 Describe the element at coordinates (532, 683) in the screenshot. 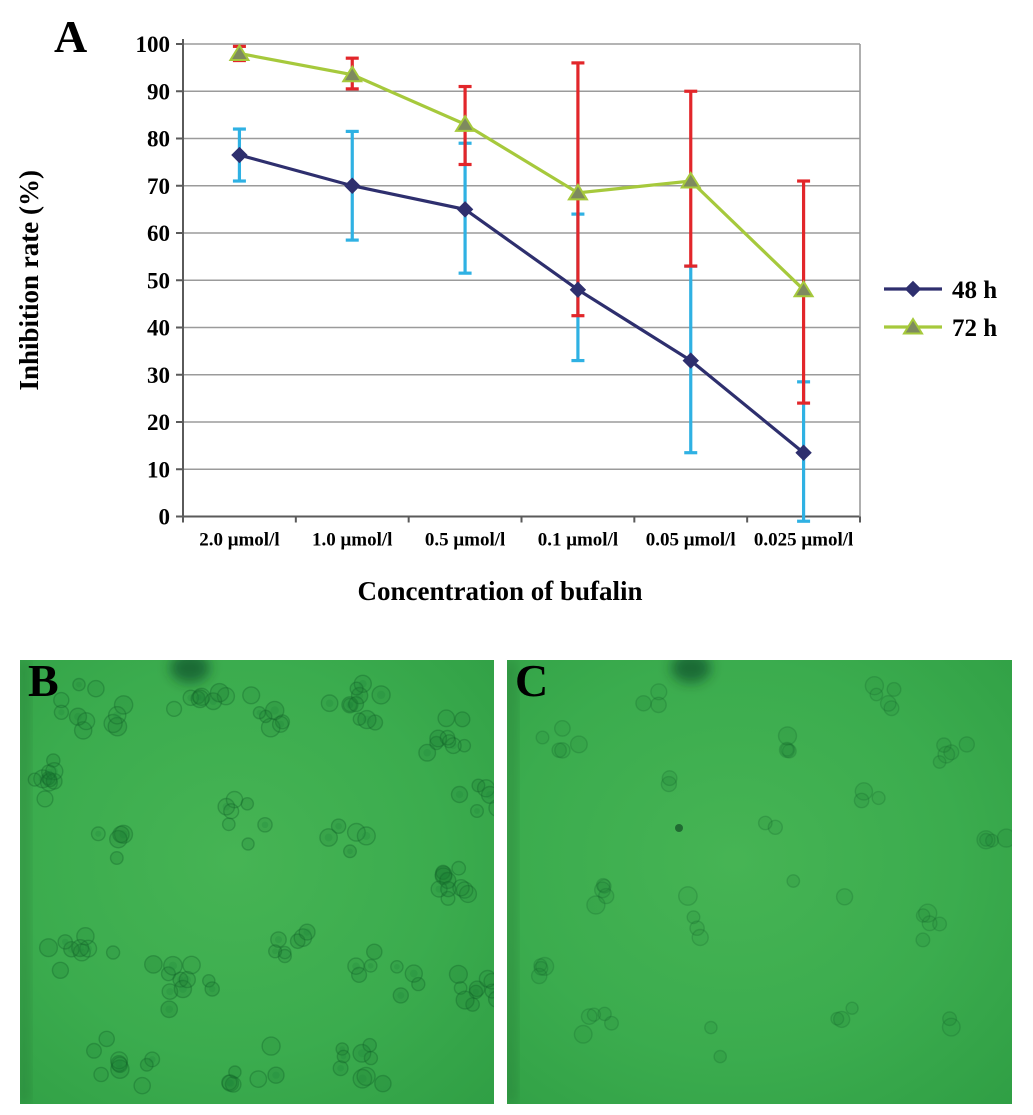

I see `panel-c-label: C` at that location.